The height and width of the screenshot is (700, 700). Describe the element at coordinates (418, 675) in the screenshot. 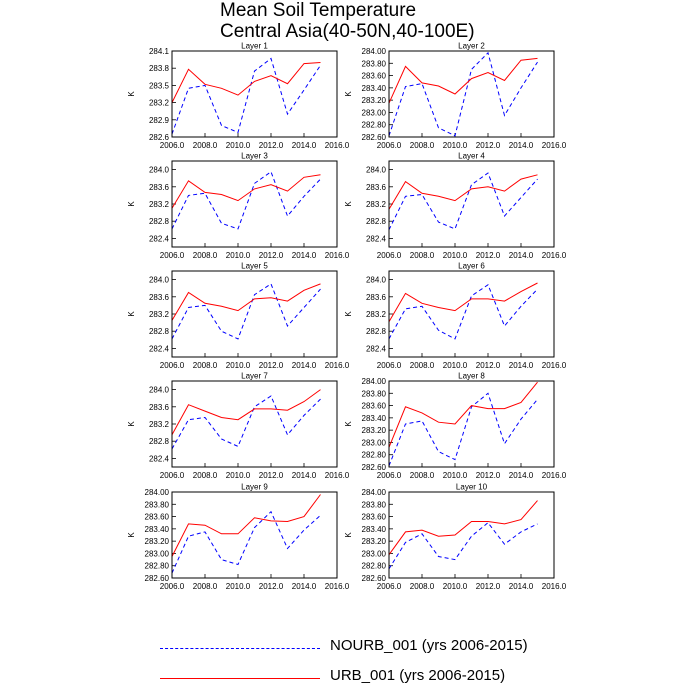

I see `legend-label-urb: URB_001 (yrs 2006-2015)` at that location.